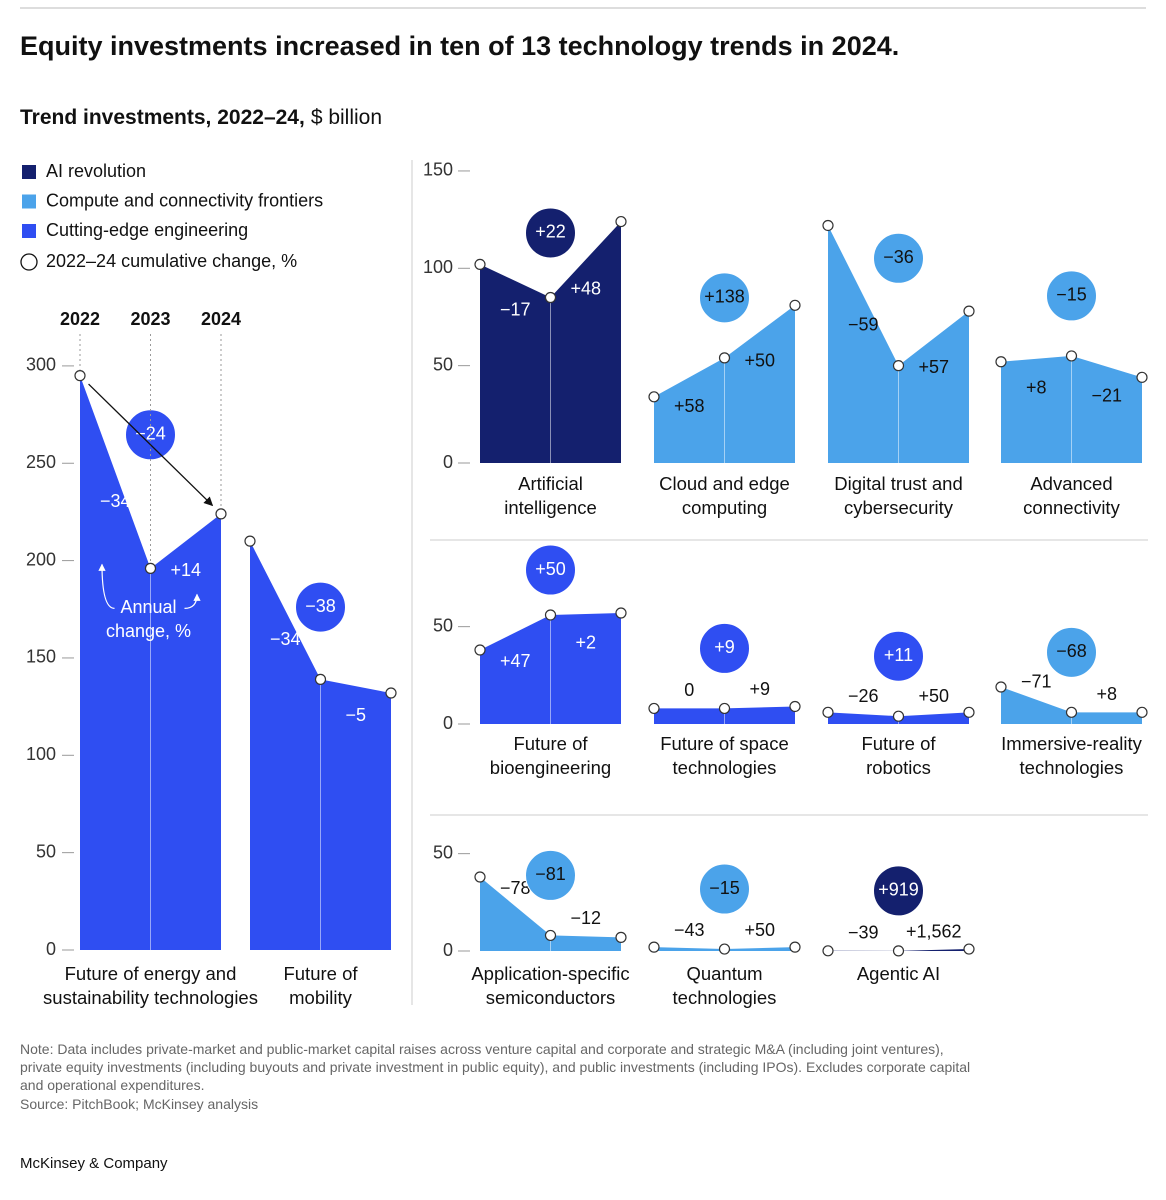 This screenshot has width=1166, height=1200. Describe the element at coordinates (898, 973) in the screenshot. I see `trend-name: Agentic AI` at that location.